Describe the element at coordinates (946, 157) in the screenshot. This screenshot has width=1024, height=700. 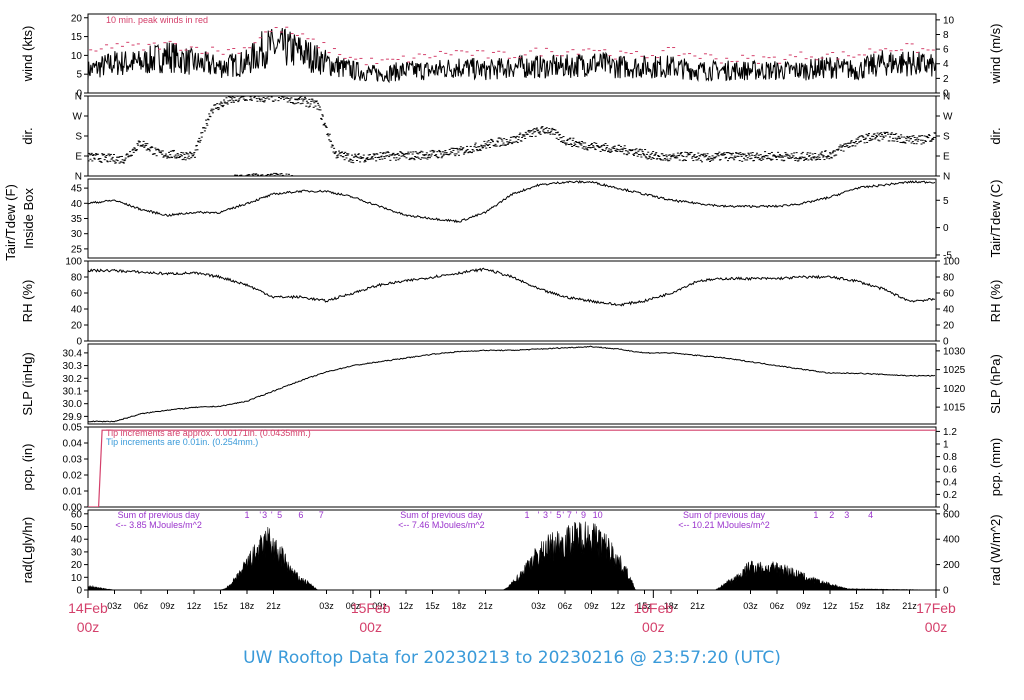
I see `dir-tick-label-right: E` at that location.